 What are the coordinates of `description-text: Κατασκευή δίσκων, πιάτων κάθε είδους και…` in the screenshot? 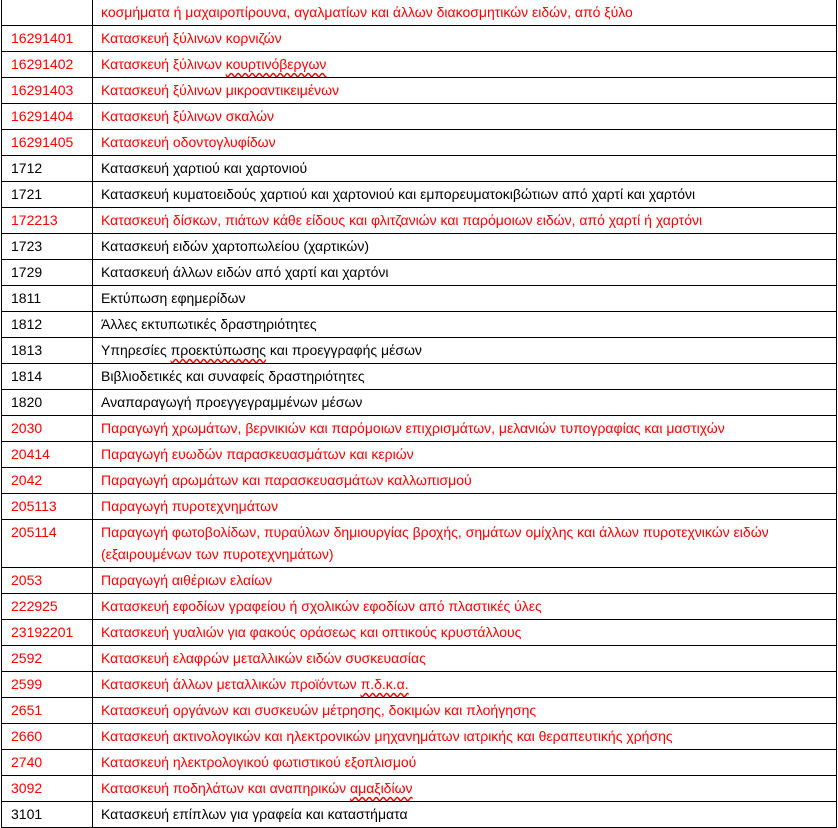 It's located at (402, 220).